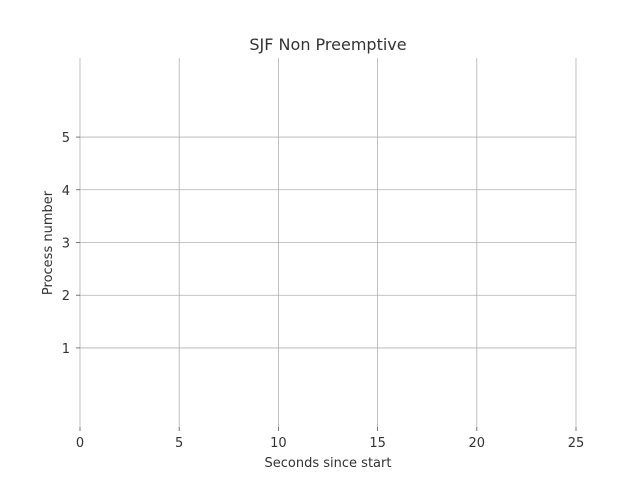 The width and height of the screenshot is (640, 480). Describe the element at coordinates (66, 138) in the screenshot. I see `y-tick-label: 5` at that location.